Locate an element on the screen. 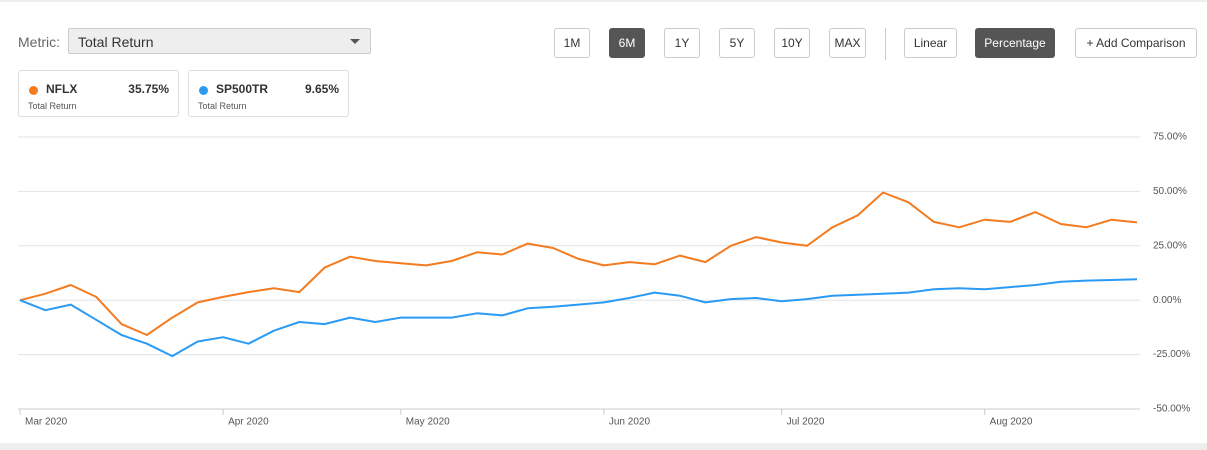  range-button: 1Y is located at coordinates (682, 43).